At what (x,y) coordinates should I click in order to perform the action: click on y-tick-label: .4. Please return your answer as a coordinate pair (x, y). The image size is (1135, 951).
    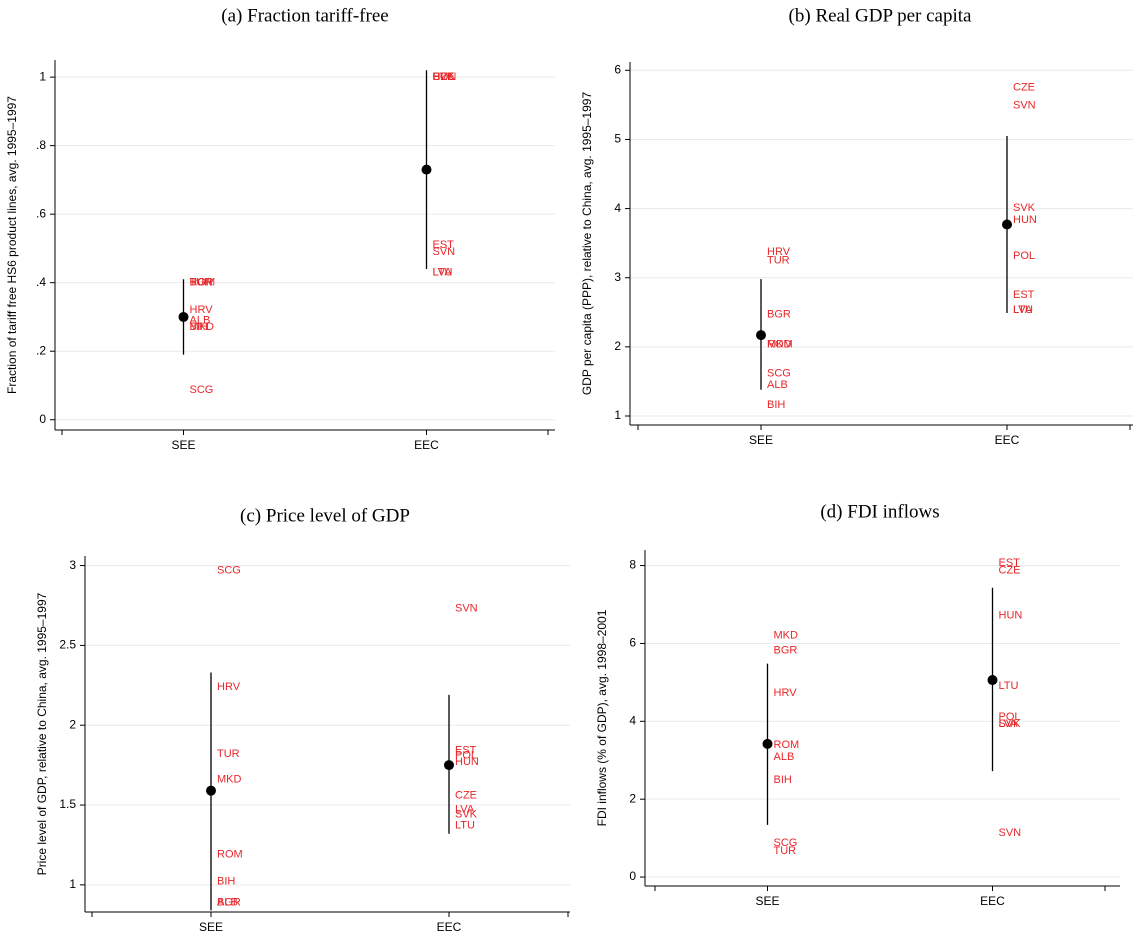
    Looking at the image, I should click on (41, 282).